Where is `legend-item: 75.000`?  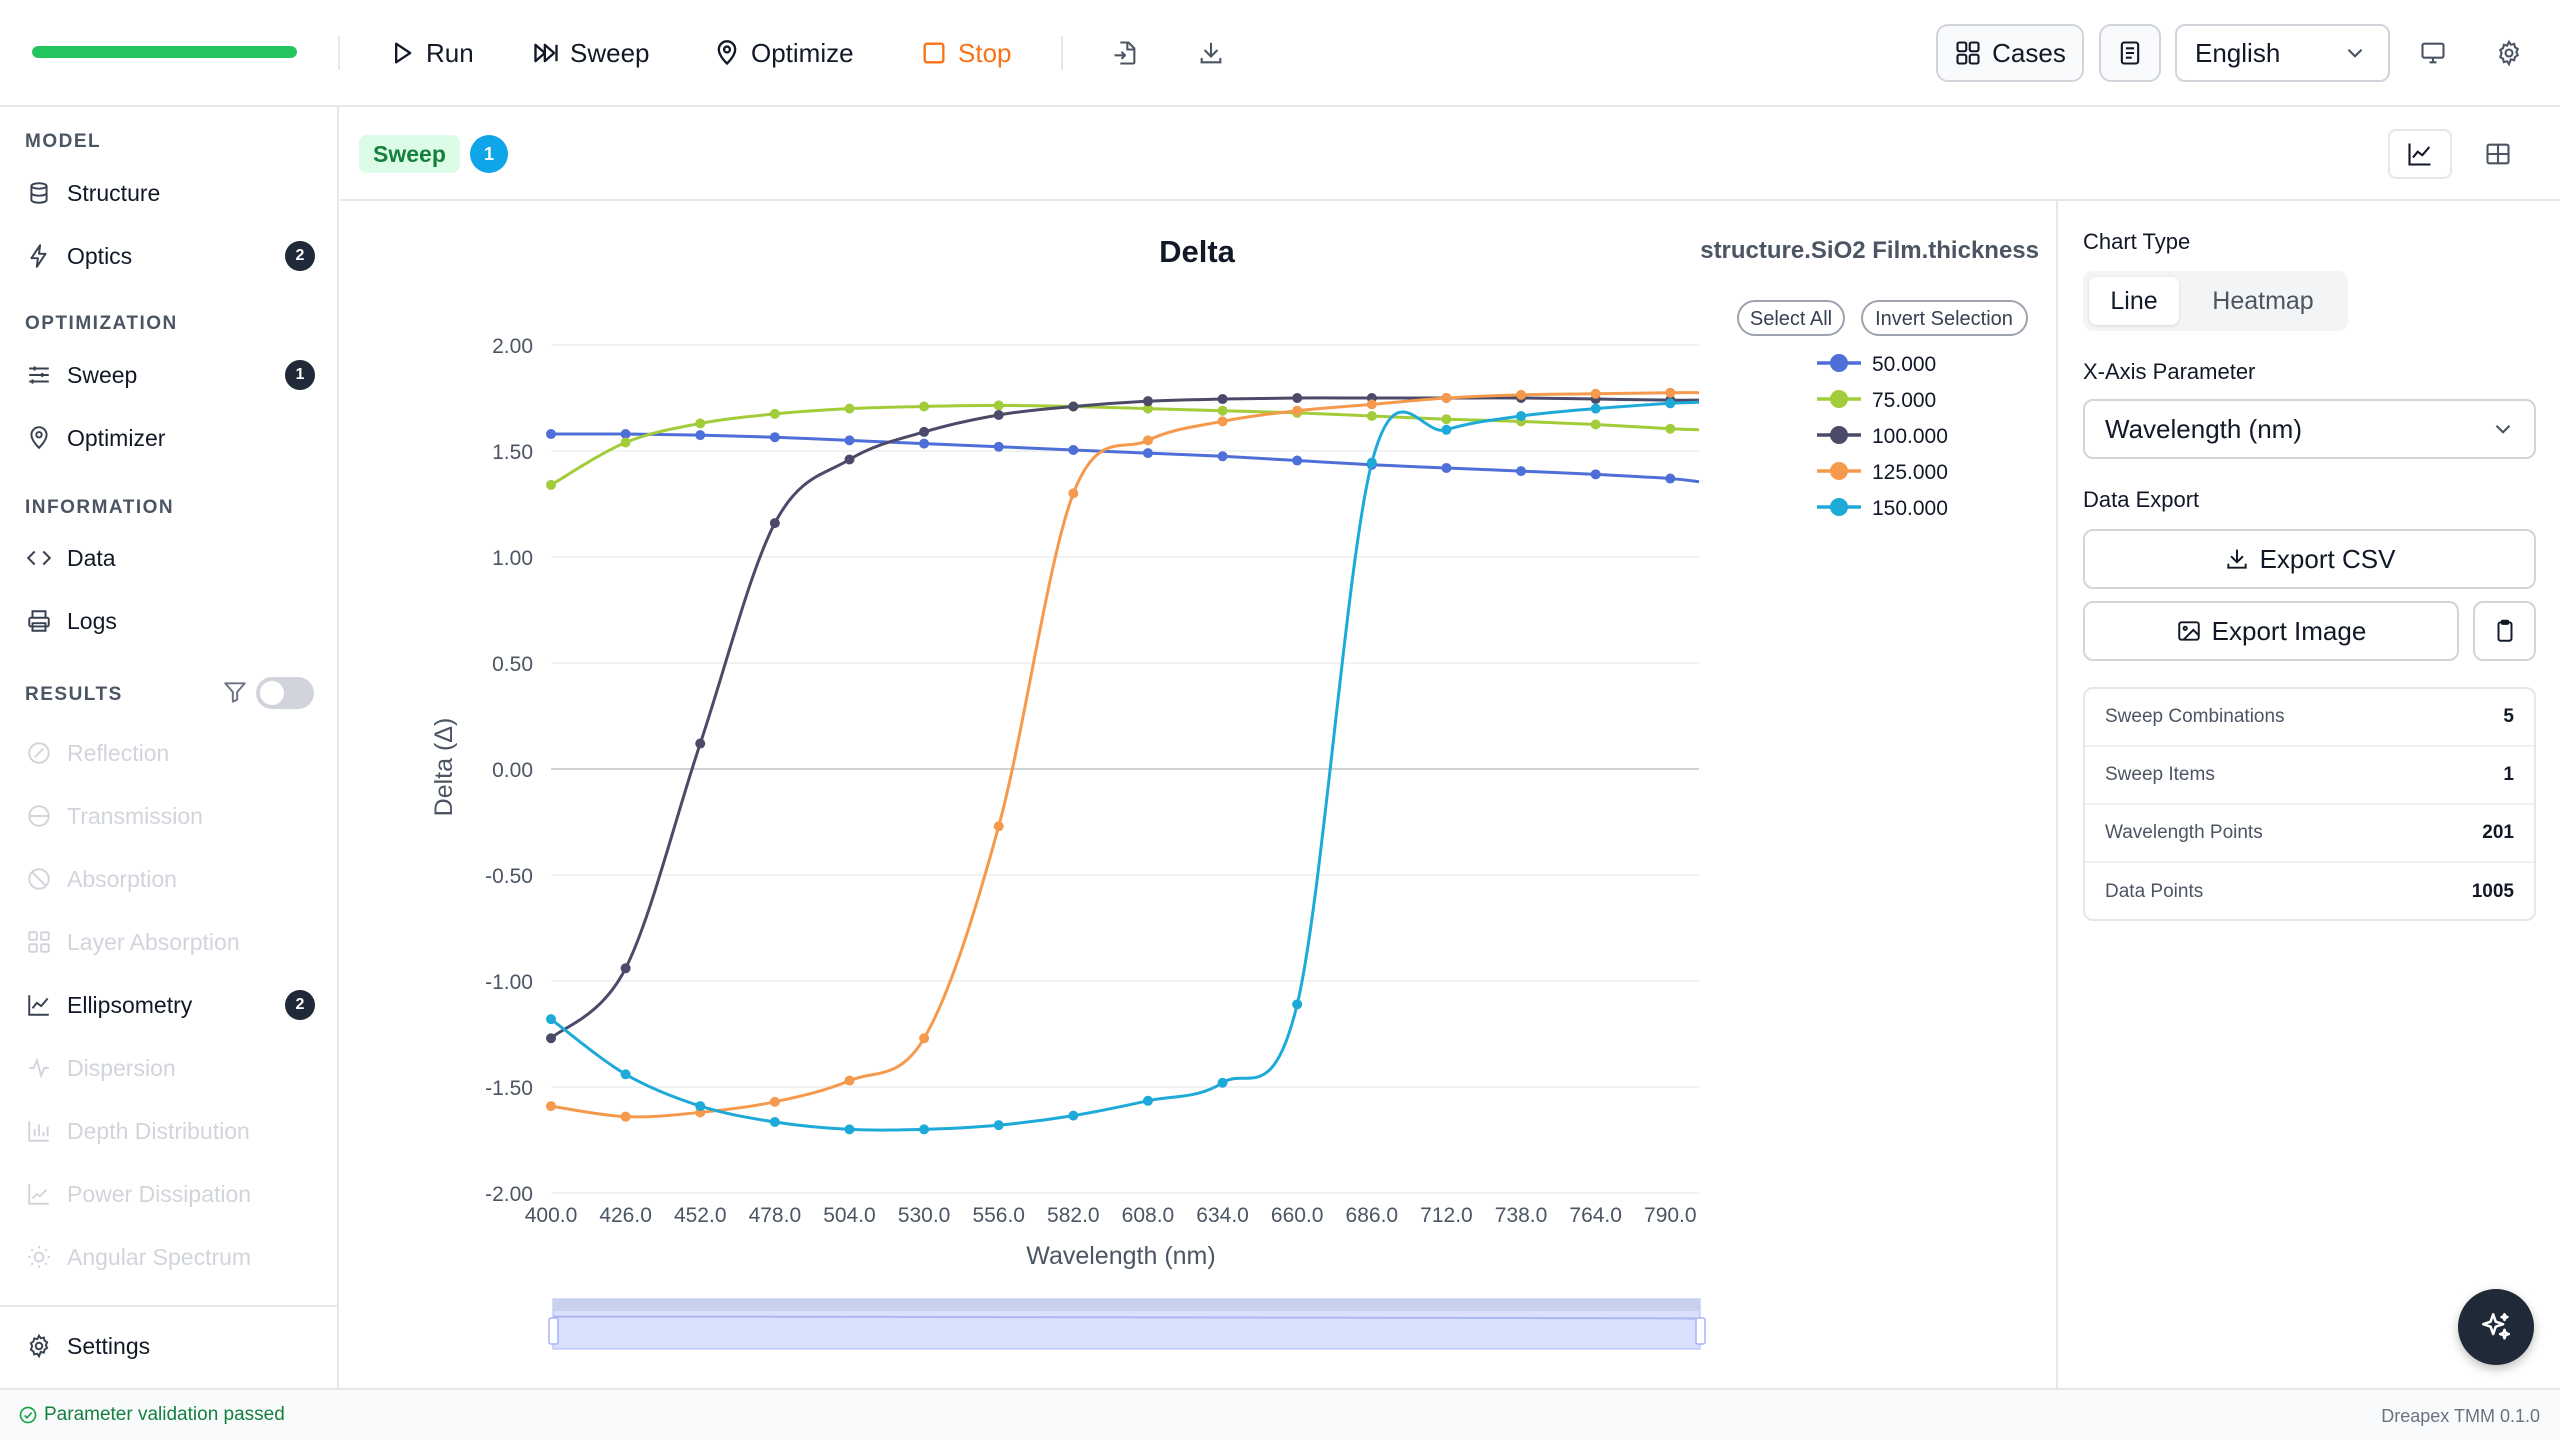
legend-item: 75.000 is located at coordinates (1876, 400).